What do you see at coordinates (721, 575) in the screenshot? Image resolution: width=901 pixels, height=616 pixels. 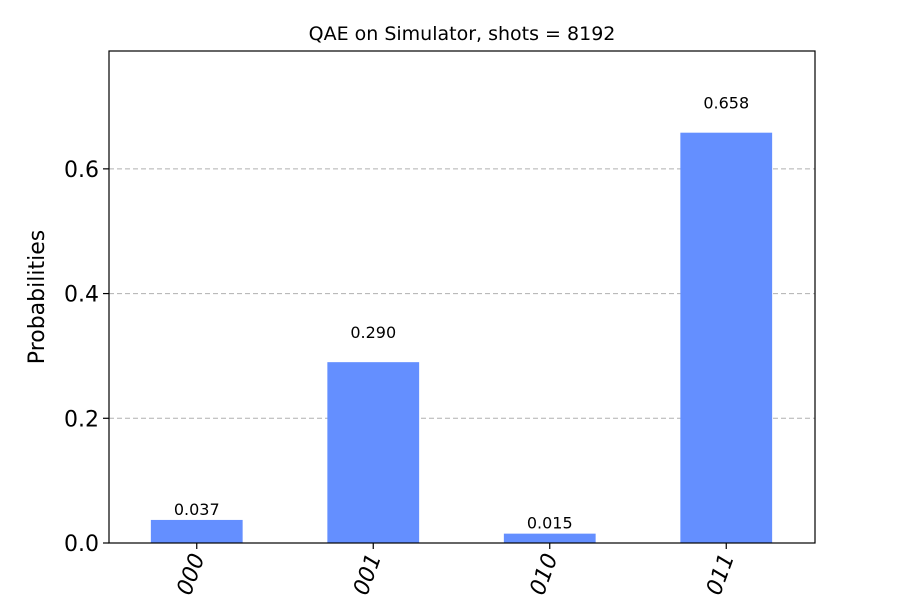 I see `x-tick-label-011: 011` at bounding box center [721, 575].